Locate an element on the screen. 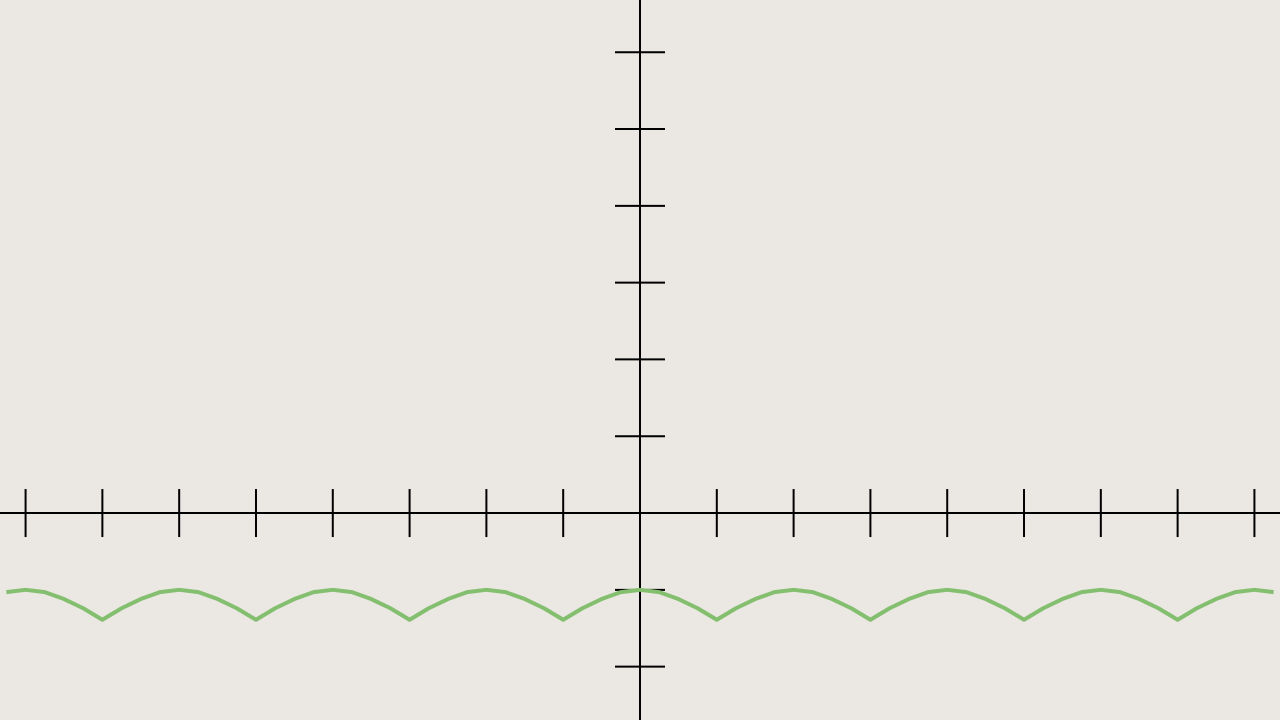 The width and height of the screenshot is (1280, 720). curve is located at coordinates (640, 604).